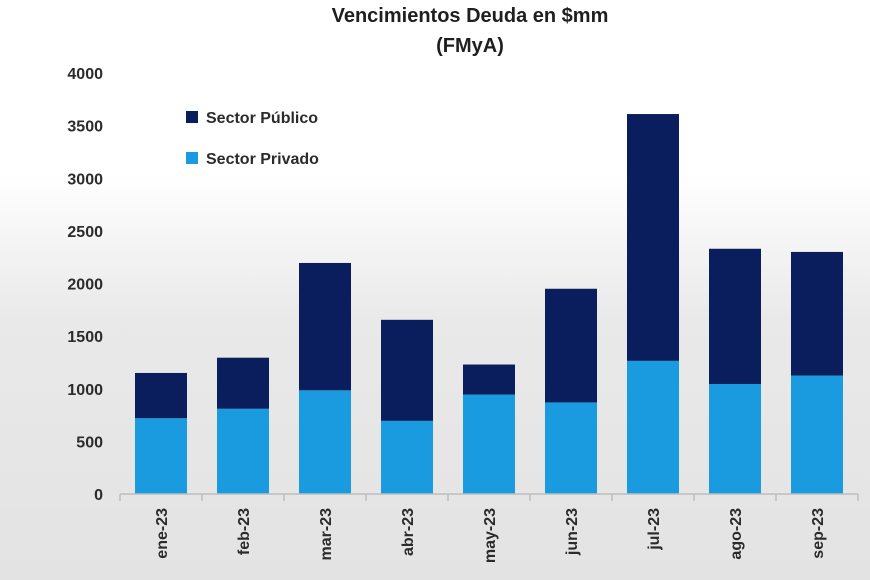 The height and width of the screenshot is (580, 870). I want to click on x-tick-label: mar-23, so click(326, 534).